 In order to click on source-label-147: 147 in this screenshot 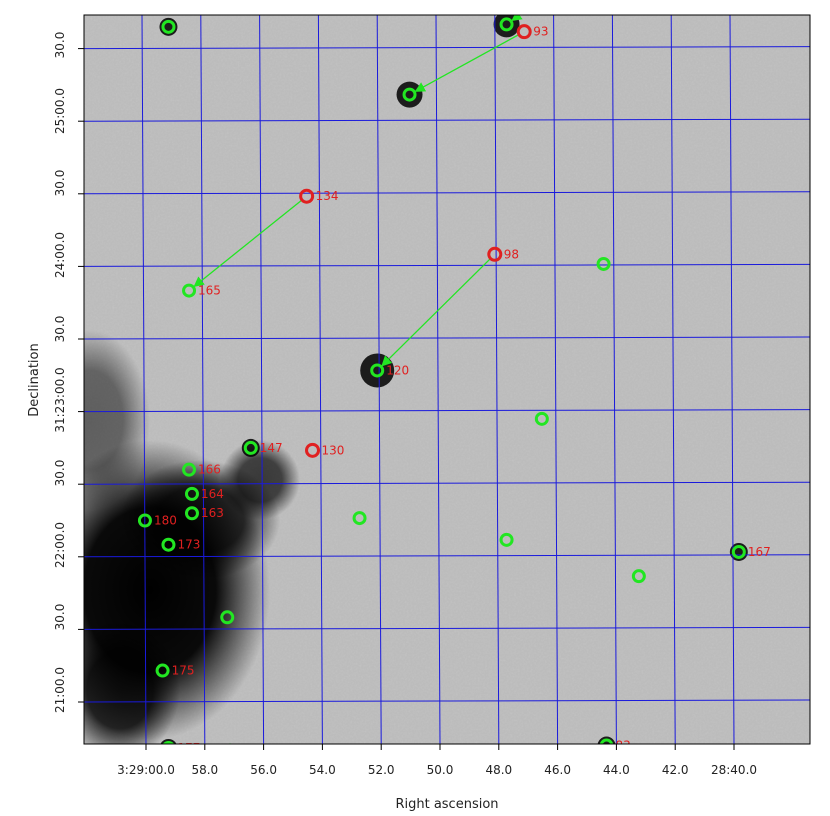, I will do `click(271, 448)`.